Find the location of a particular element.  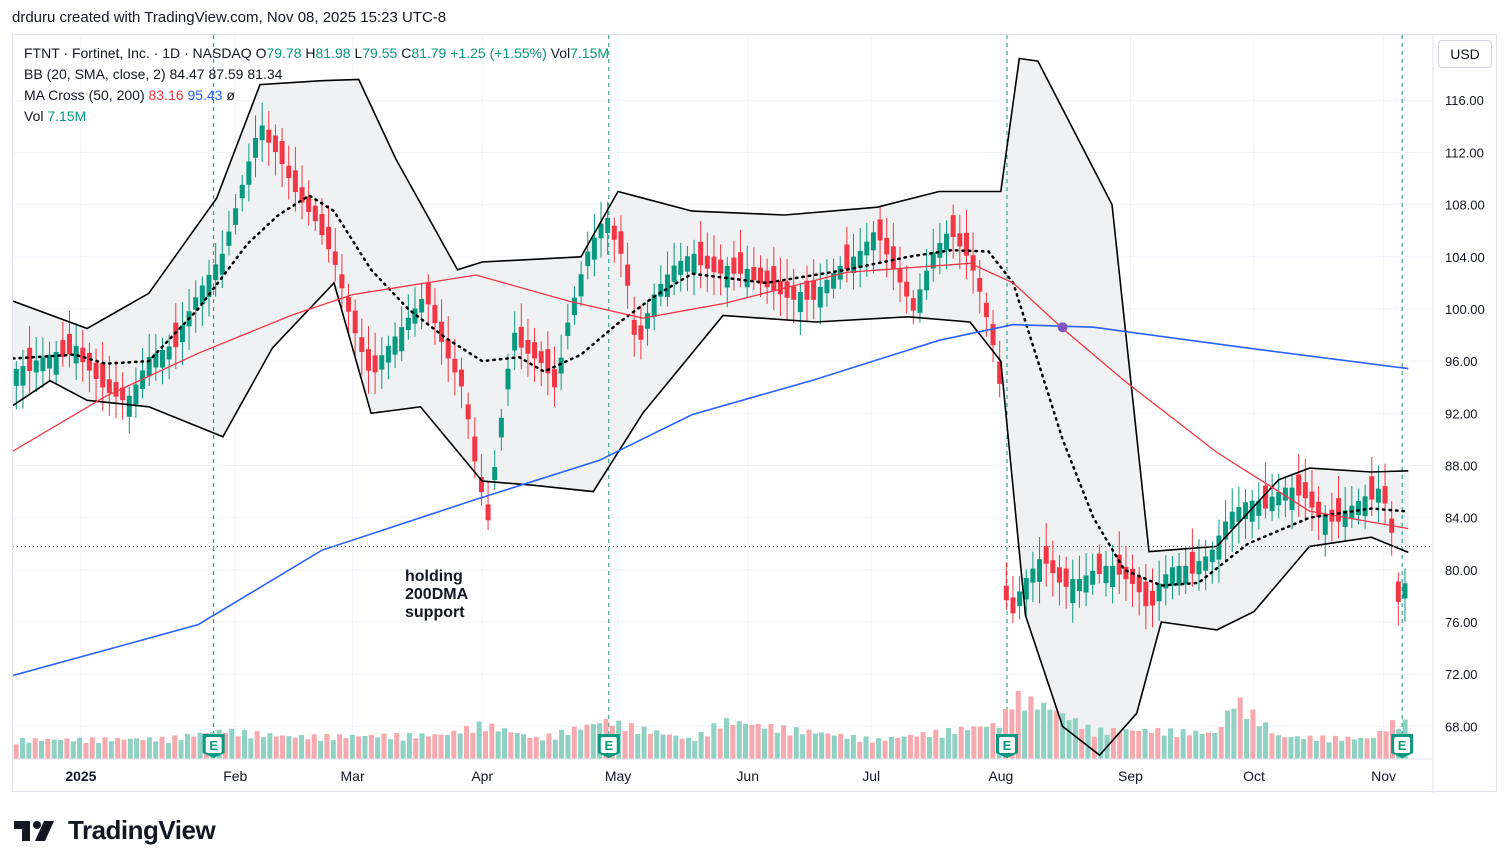

legend-bb-row: BB (20, SMA, close, 2) 84.47 87.59 81.34 is located at coordinates (153, 74).